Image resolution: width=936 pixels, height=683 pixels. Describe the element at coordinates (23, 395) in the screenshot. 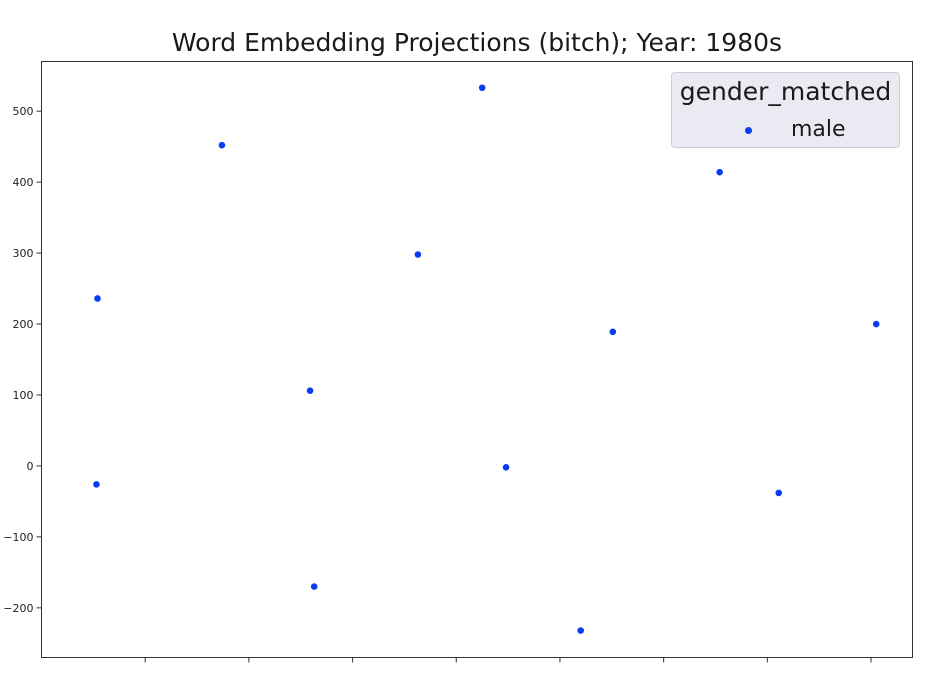

I see `y-tick-label: 100` at that location.